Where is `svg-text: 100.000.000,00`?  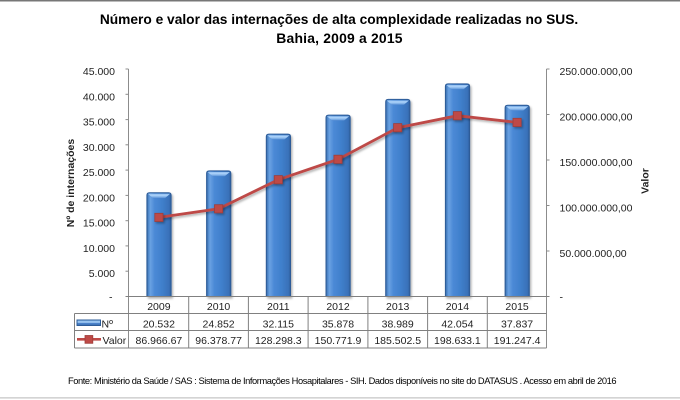
svg-text: 100.000.000,00 is located at coordinates (596, 209).